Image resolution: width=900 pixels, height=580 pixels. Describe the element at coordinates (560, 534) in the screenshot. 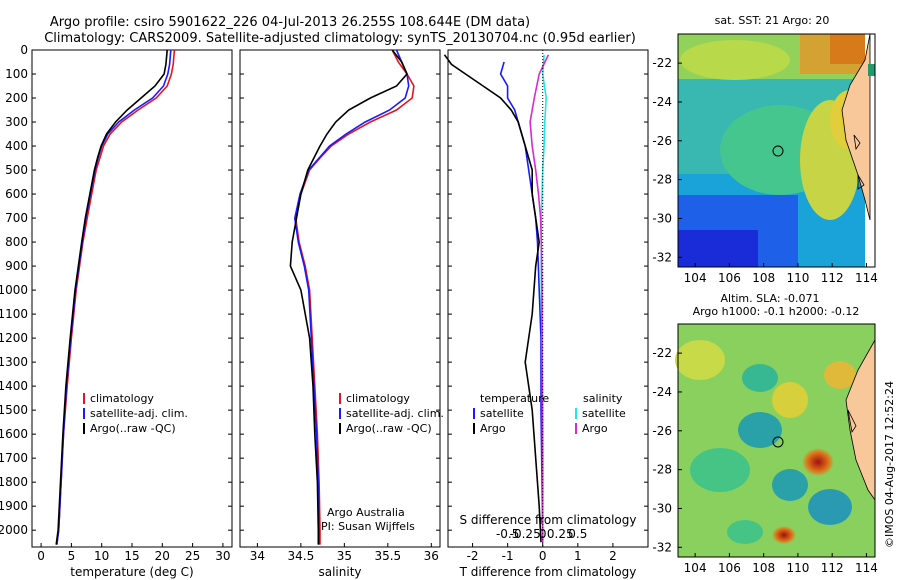

I see `top-x-tick-label: 0.25` at that location.